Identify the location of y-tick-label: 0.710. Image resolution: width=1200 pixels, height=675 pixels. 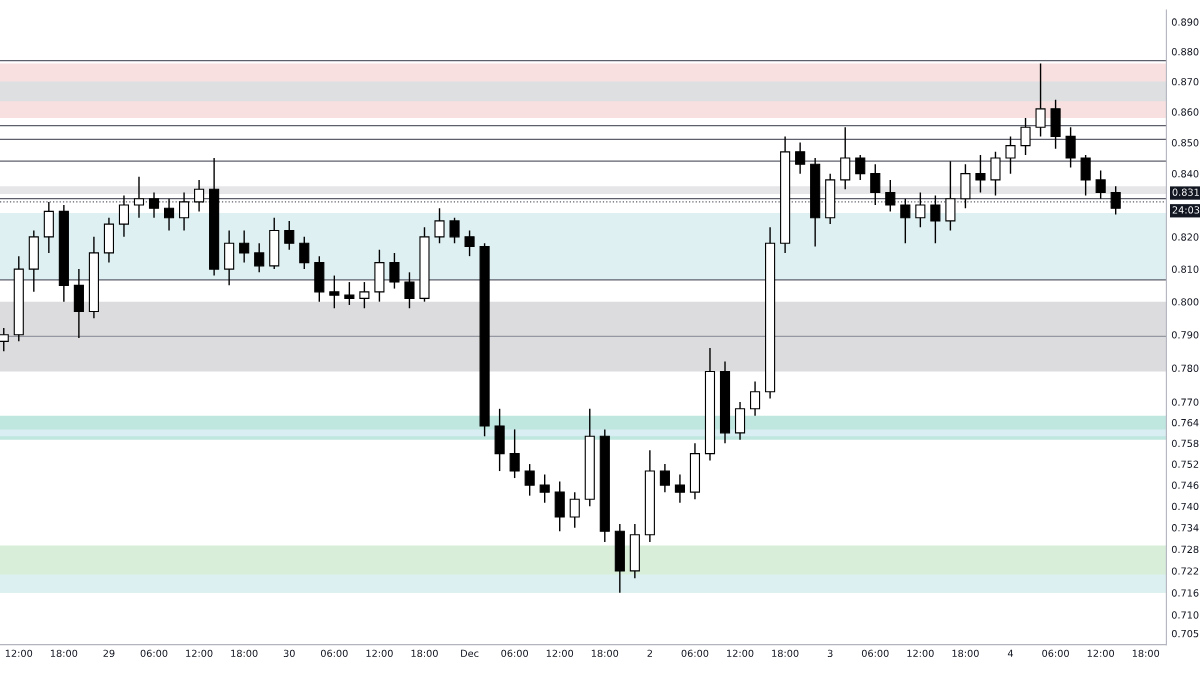
(1185, 615).